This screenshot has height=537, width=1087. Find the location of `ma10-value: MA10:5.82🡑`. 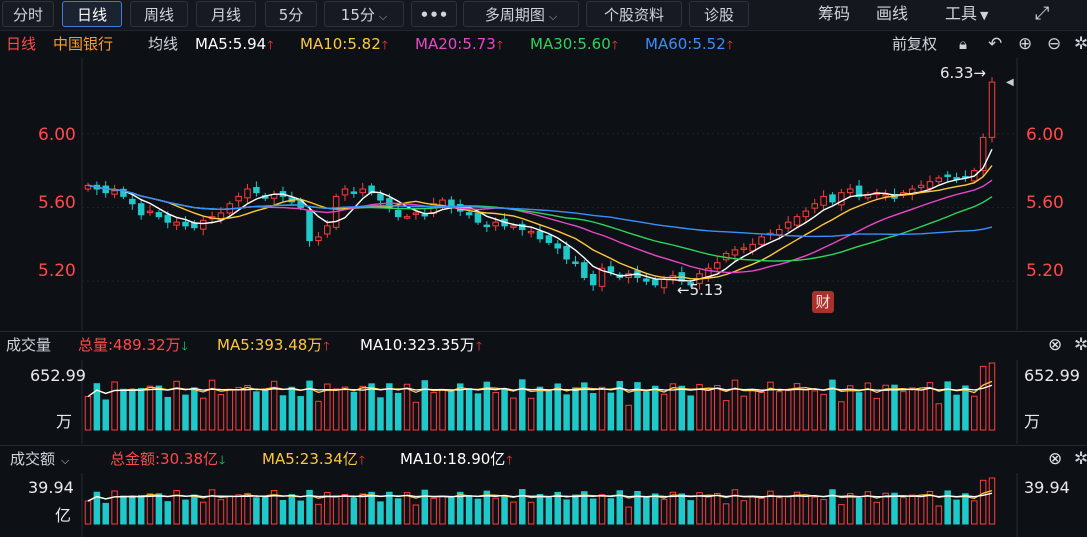

ma10-value: MA10:5.82🡑 is located at coordinates (344, 44).